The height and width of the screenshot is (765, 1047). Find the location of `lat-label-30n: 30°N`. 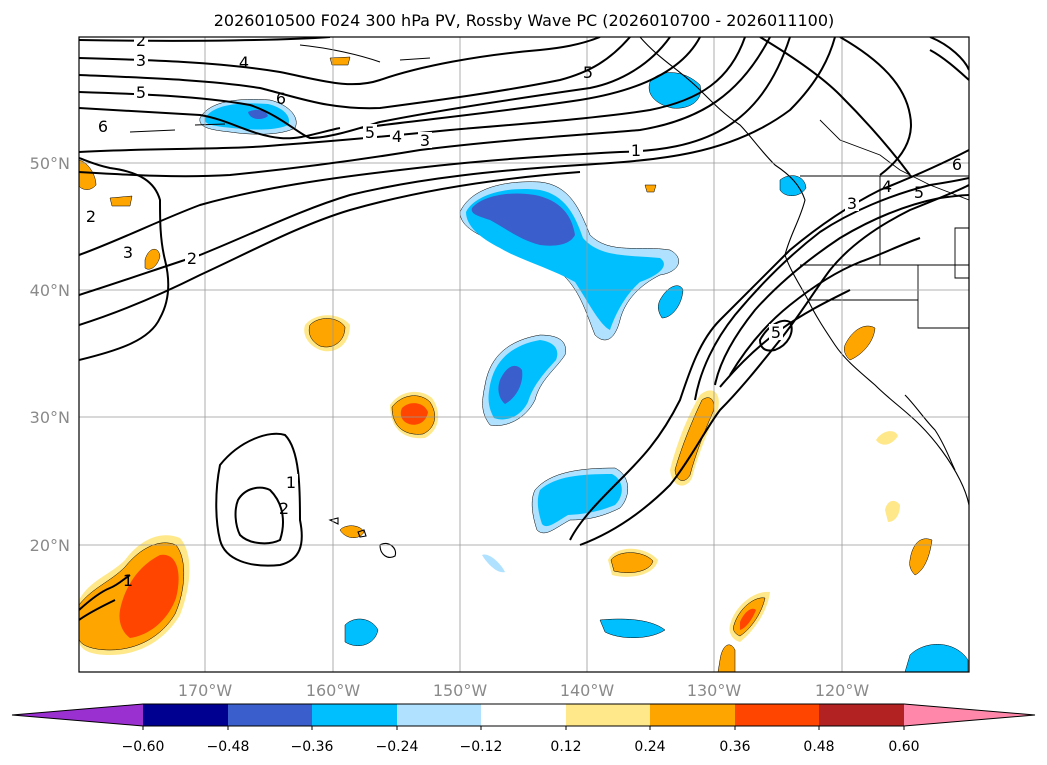

lat-label-30n: 30°N is located at coordinates (50, 417).